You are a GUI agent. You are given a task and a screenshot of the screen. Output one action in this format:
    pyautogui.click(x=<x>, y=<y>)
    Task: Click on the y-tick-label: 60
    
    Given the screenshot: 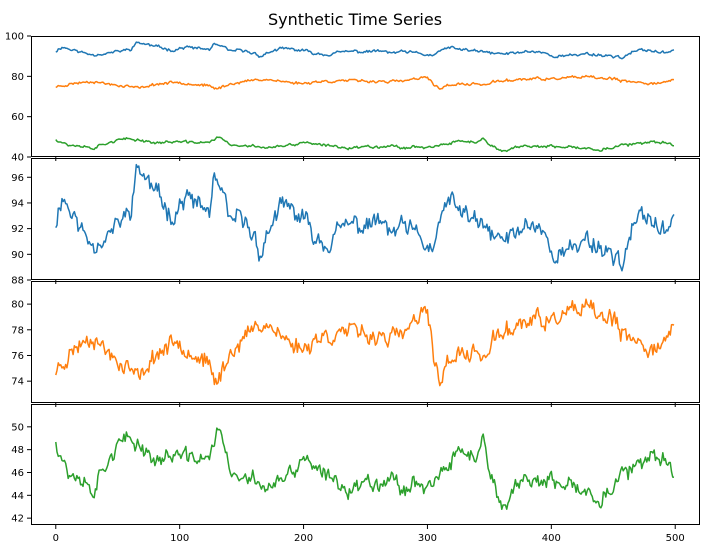 What is the action you would take?
    pyautogui.click(x=17, y=117)
    